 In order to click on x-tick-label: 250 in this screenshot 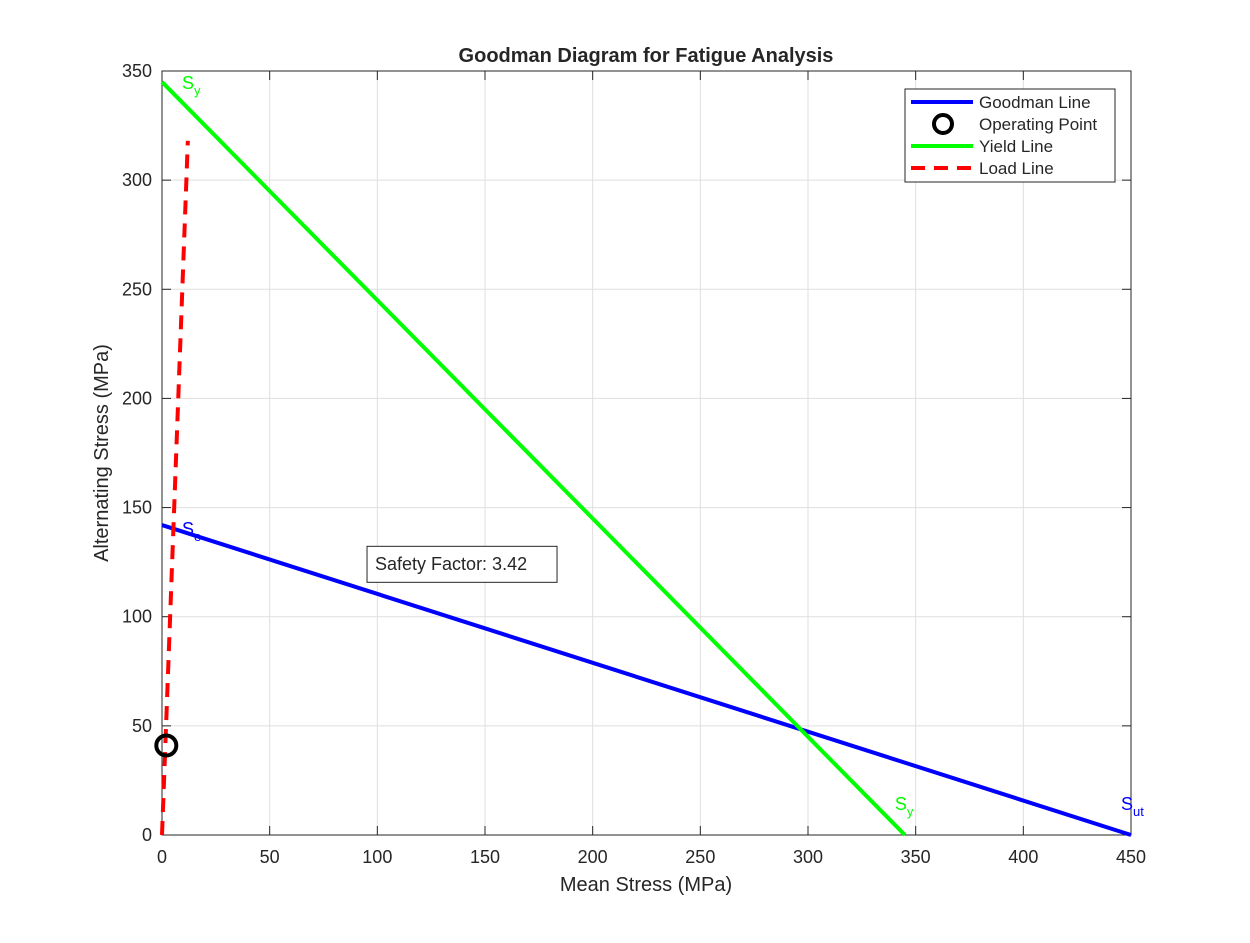, I will do `click(700, 857)`.